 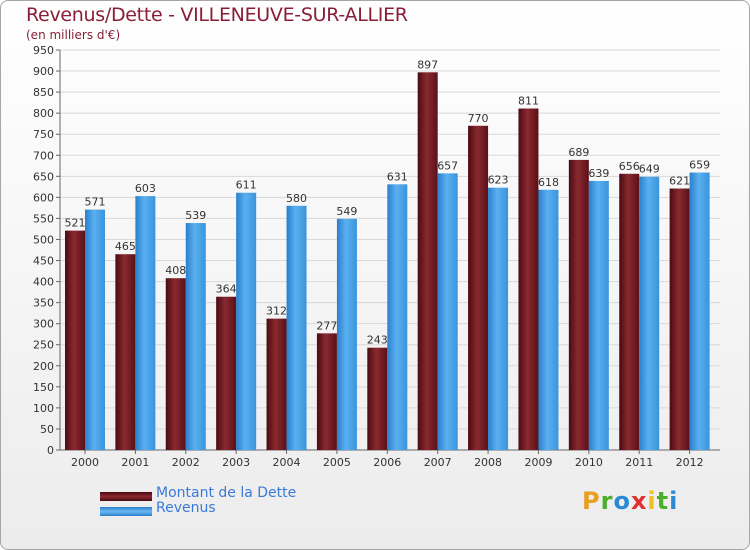 What do you see at coordinates (43, 71) in the screenshot?
I see `y-tick-label: 900` at bounding box center [43, 71].